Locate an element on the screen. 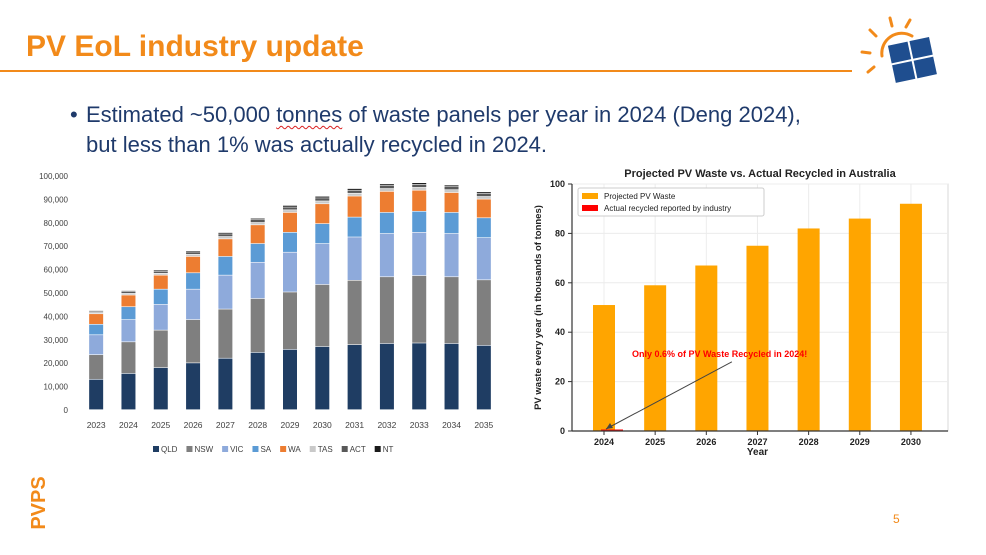  y-tick-label: 40 is located at coordinates (560, 332).